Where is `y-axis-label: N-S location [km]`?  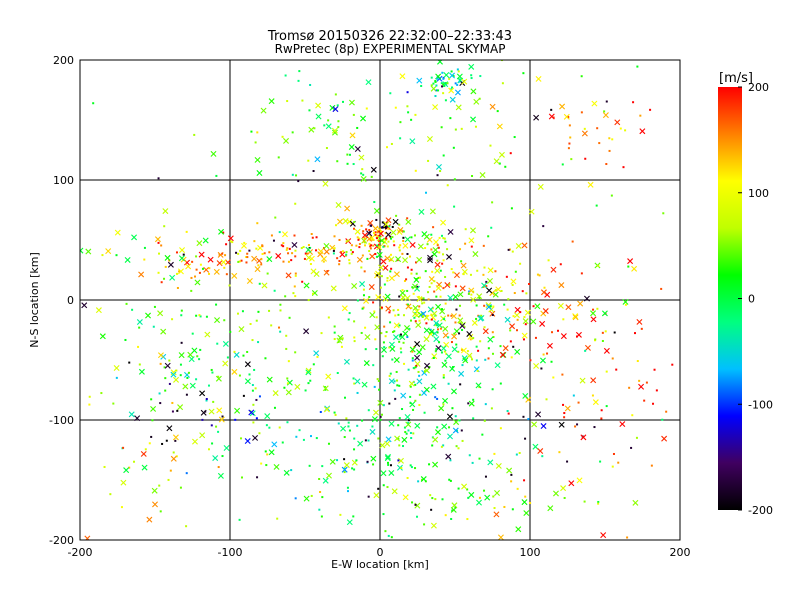
y-axis-label: N-S location [km] is located at coordinates (34, 300).